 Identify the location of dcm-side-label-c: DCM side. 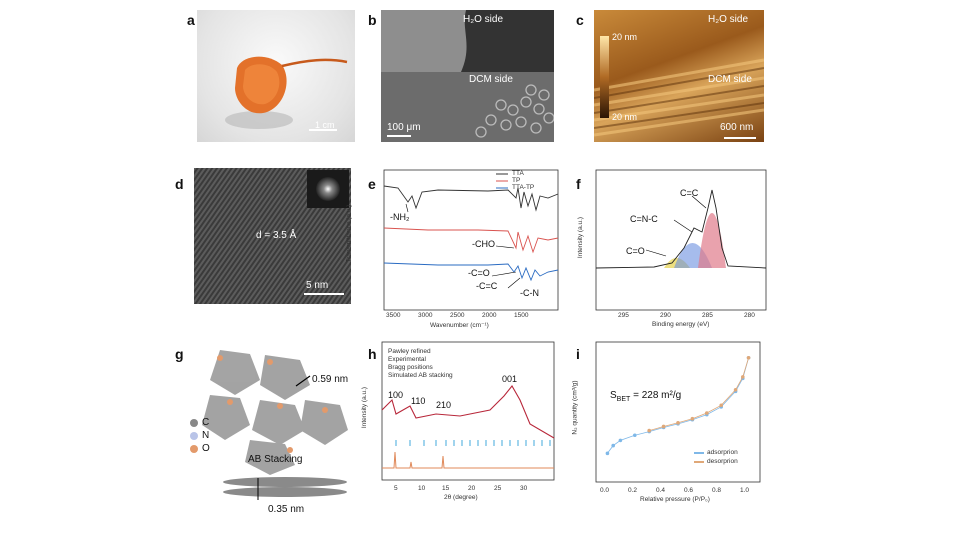
(730, 79).